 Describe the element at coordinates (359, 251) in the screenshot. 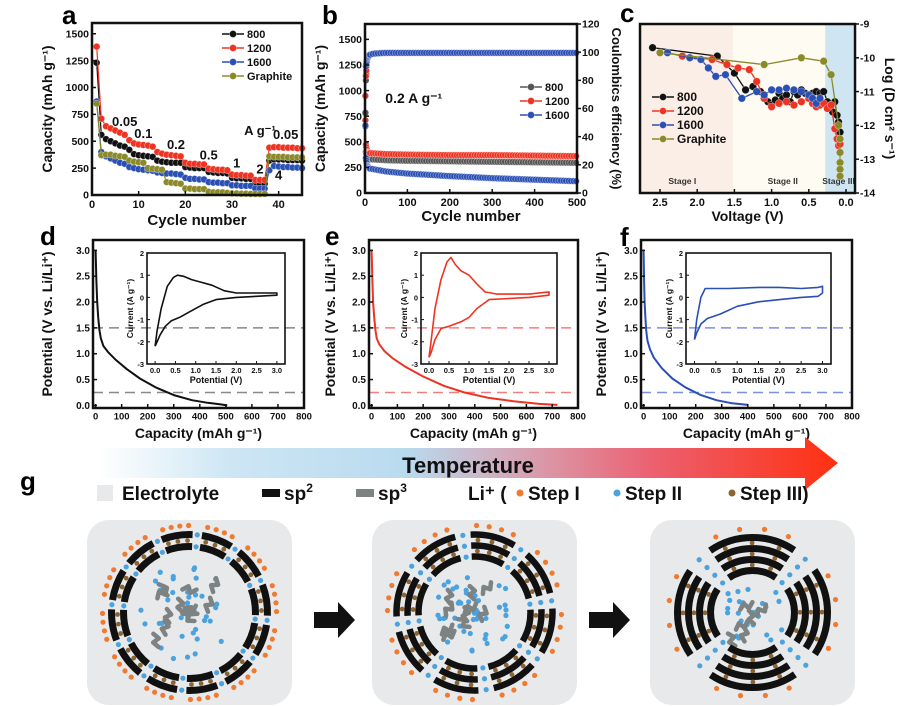

I see `y-axis-tick-label: 3.0` at that location.